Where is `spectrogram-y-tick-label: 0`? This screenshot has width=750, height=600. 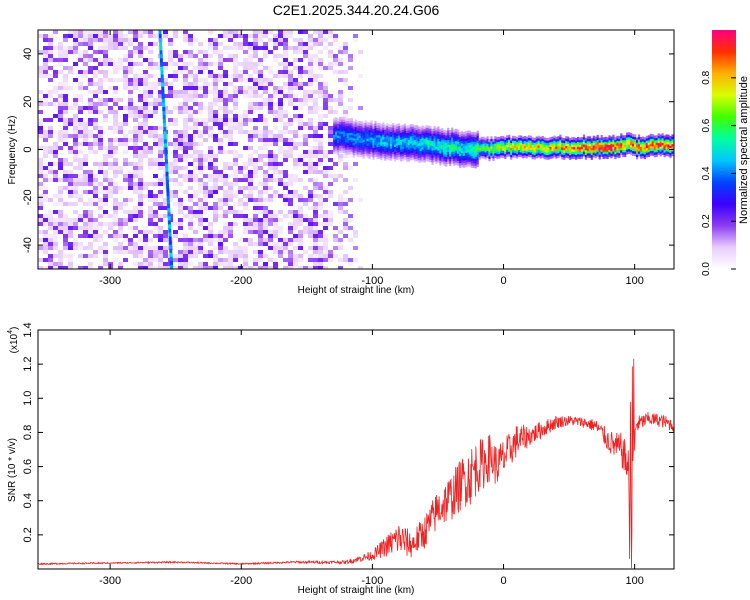
spectrogram-y-tick-label: 0 is located at coordinates (28, 149).